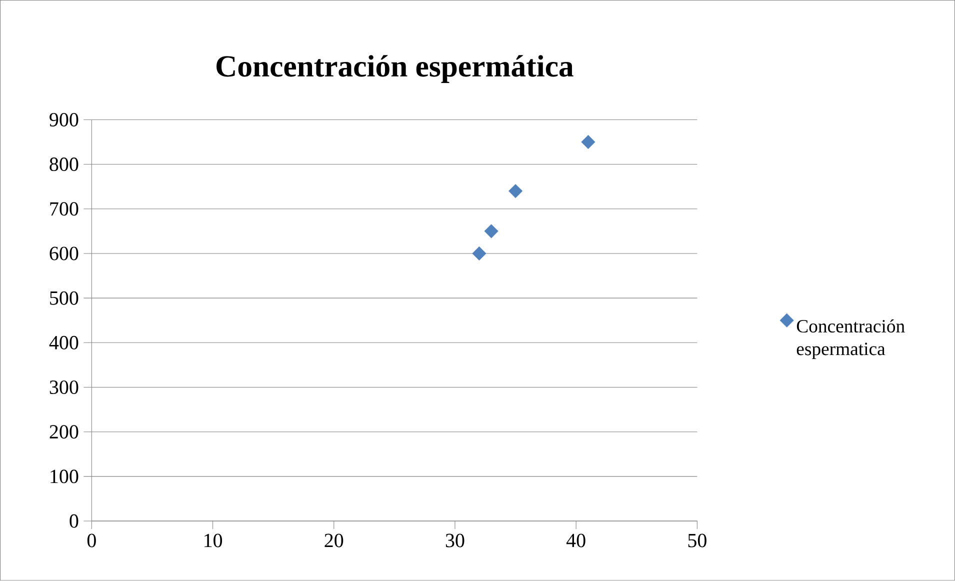 The width and height of the screenshot is (955, 581). Describe the element at coordinates (850, 340) in the screenshot. I see `legend-label: Concentración espermatica` at that location.